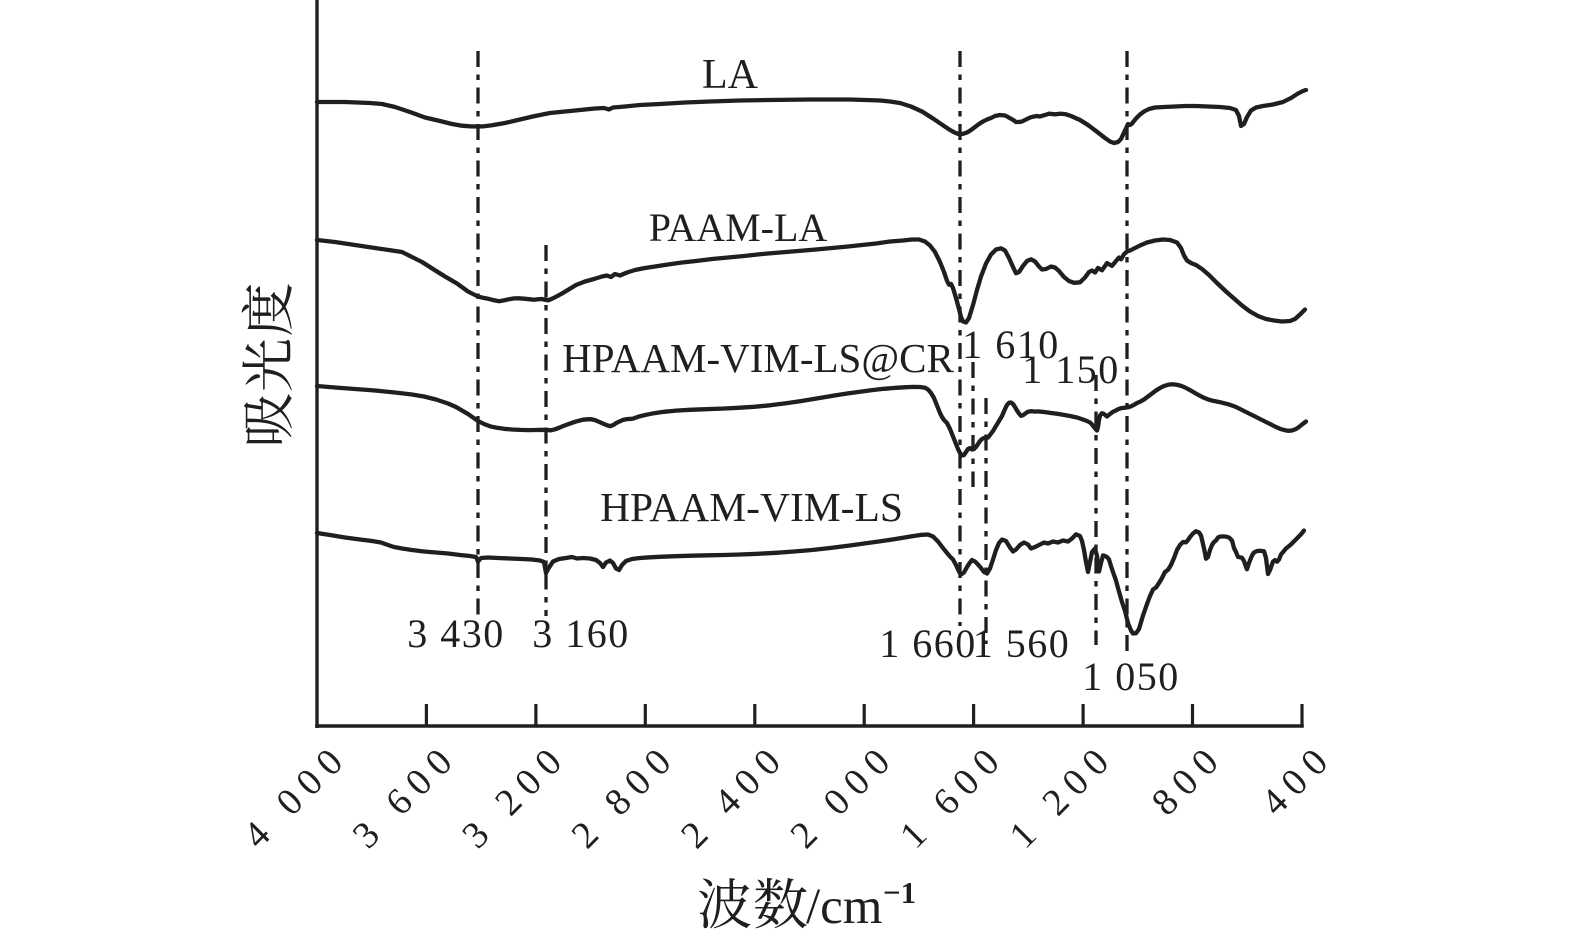  Describe the element at coordinates (899, 892) in the screenshot. I see `svg-text: −1` at that location.